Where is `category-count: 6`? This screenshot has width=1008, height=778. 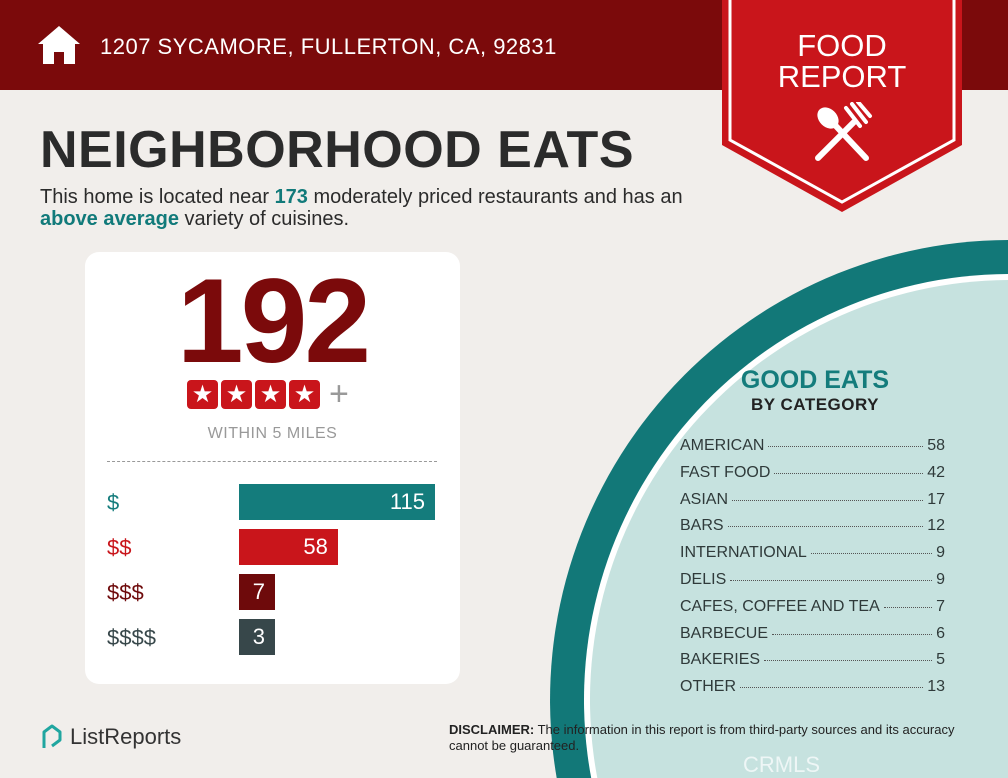
category-count: 6 is located at coordinates (940, 633).